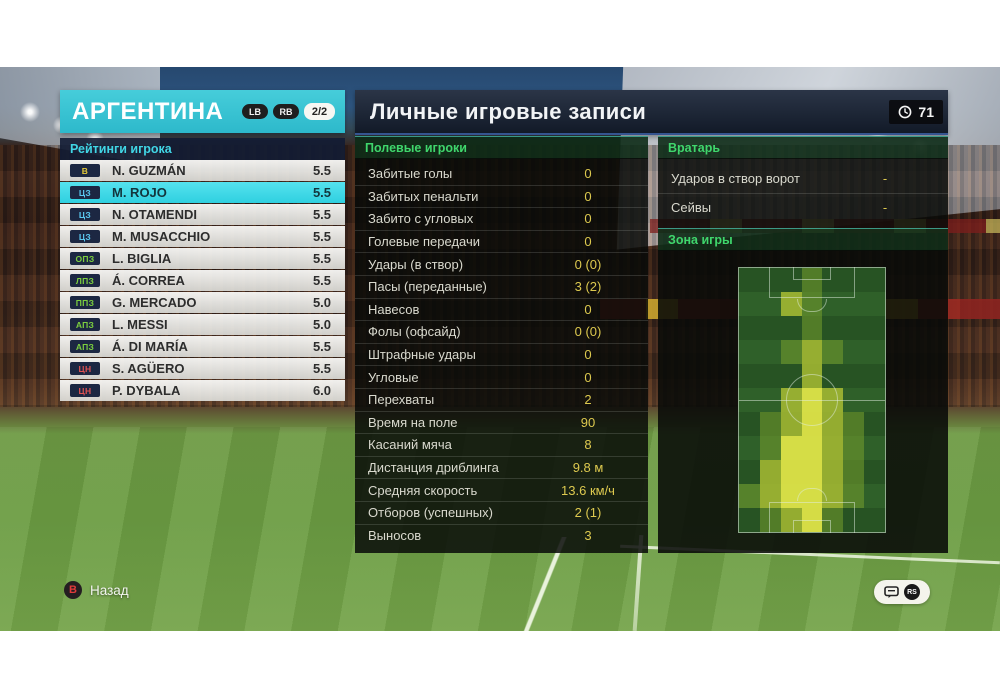 Image resolution: width=1000 pixels, height=700 pixels. Describe the element at coordinates (501, 242) in the screenshot. I see `stat-row: Голевые передачи 0` at that location.